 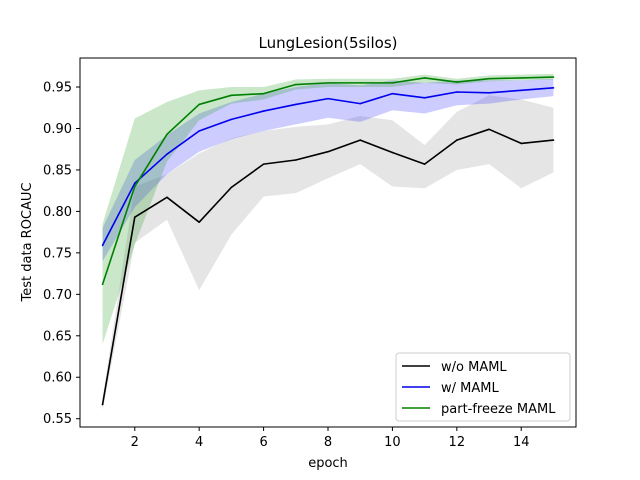 What do you see at coordinates (57, 378) in the screenshot?
I see `y-tick-label: 0.60` at bounding box center [57, 378].